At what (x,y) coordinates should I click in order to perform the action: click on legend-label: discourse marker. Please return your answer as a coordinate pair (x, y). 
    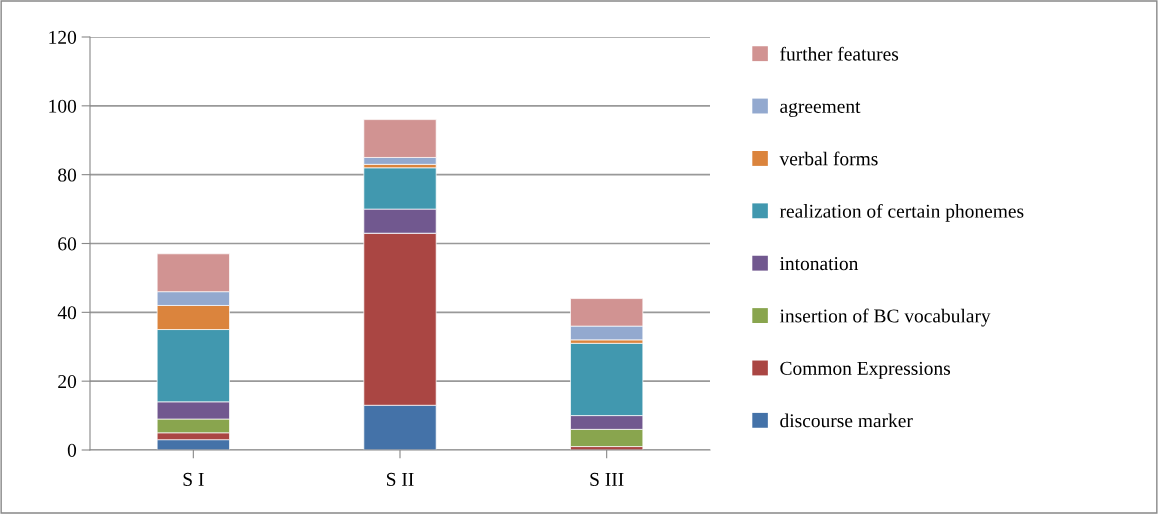
    Looking at the image, I should click on (846, 420).